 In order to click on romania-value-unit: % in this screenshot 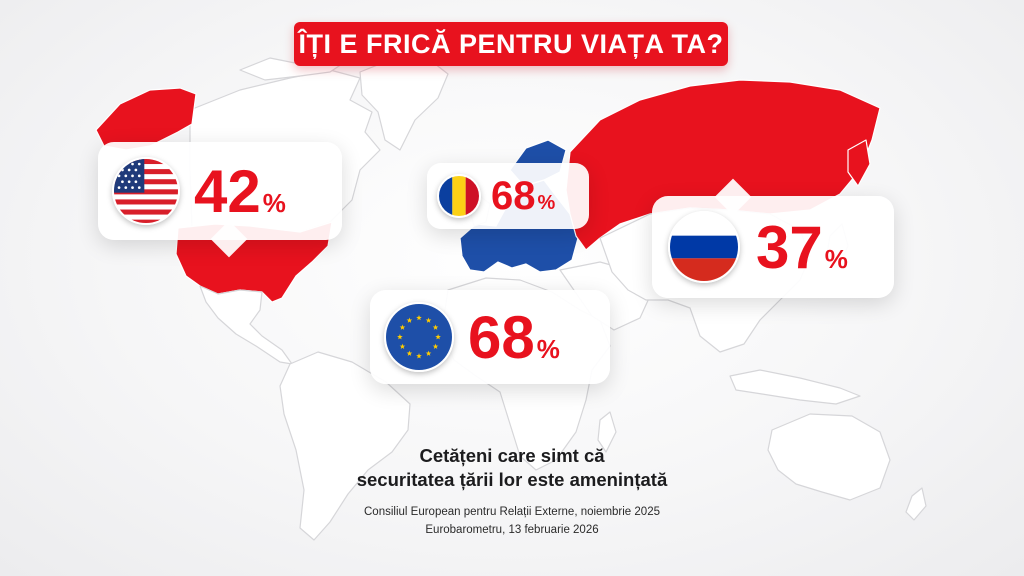, I will do `click(546, 202)`.